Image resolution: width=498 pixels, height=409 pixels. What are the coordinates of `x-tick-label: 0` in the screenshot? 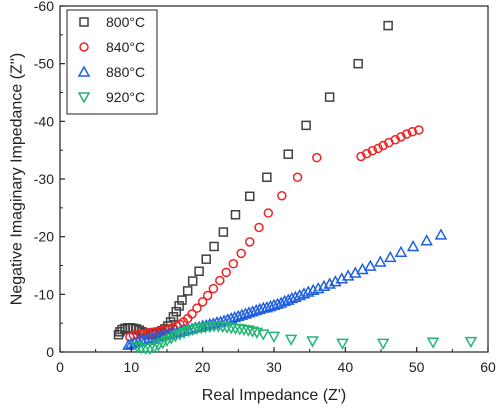 It's located at (60, 367).